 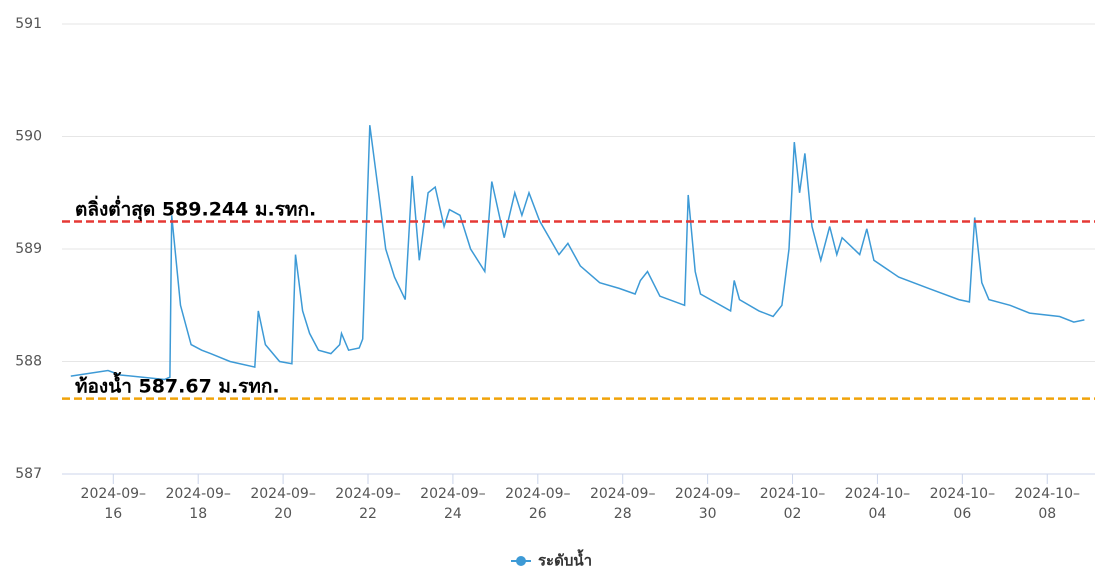 I want to click on legend-marker, so click(x=521, y=561).